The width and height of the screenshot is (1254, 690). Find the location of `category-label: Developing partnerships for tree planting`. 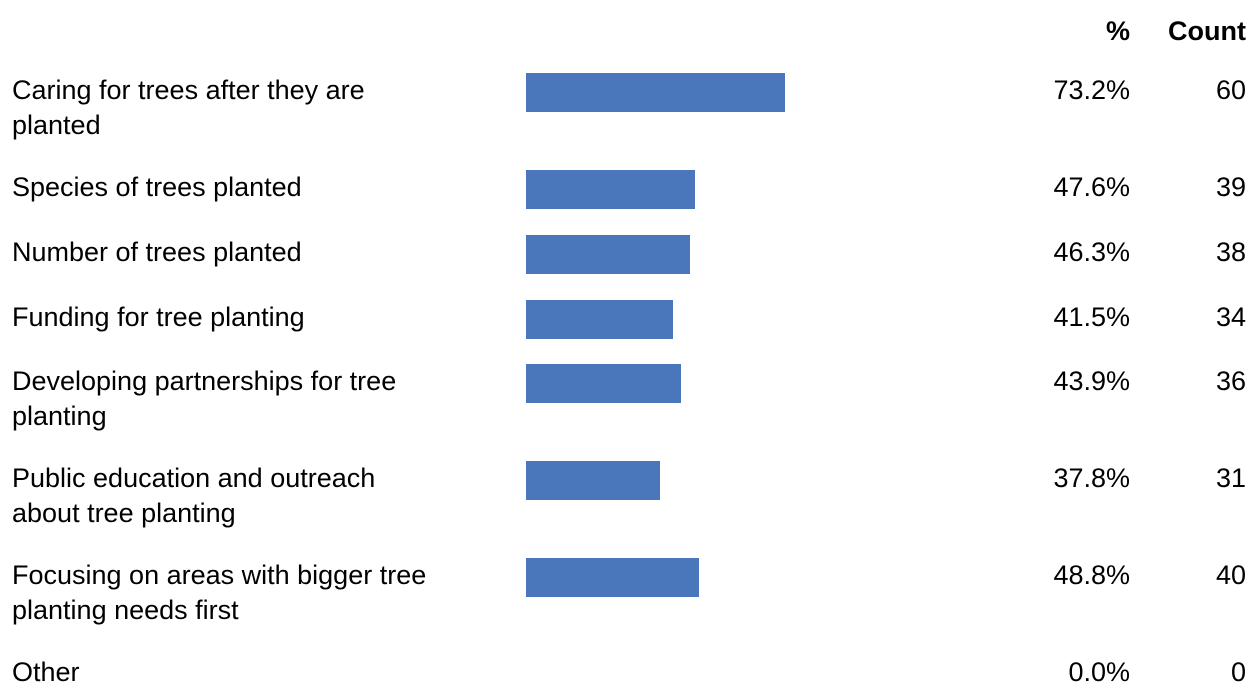

category-label: Developing partnerships for tree planting is located at coordinates (262, 399).